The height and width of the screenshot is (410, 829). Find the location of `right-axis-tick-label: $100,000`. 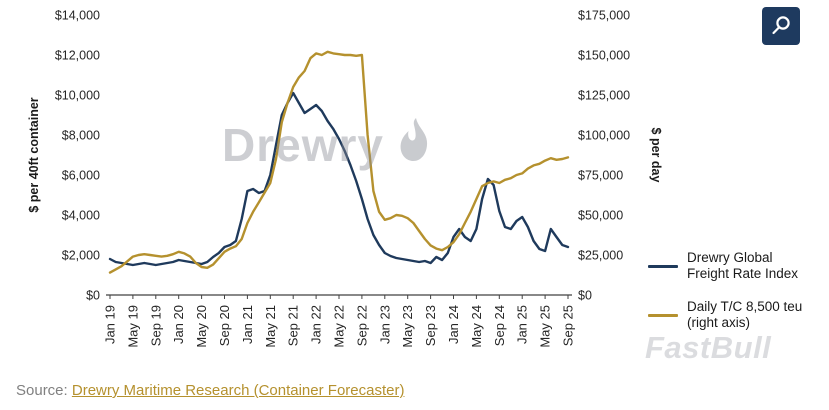

right-axis-tick-label: $100,000 is located at coordinates (604, 136).